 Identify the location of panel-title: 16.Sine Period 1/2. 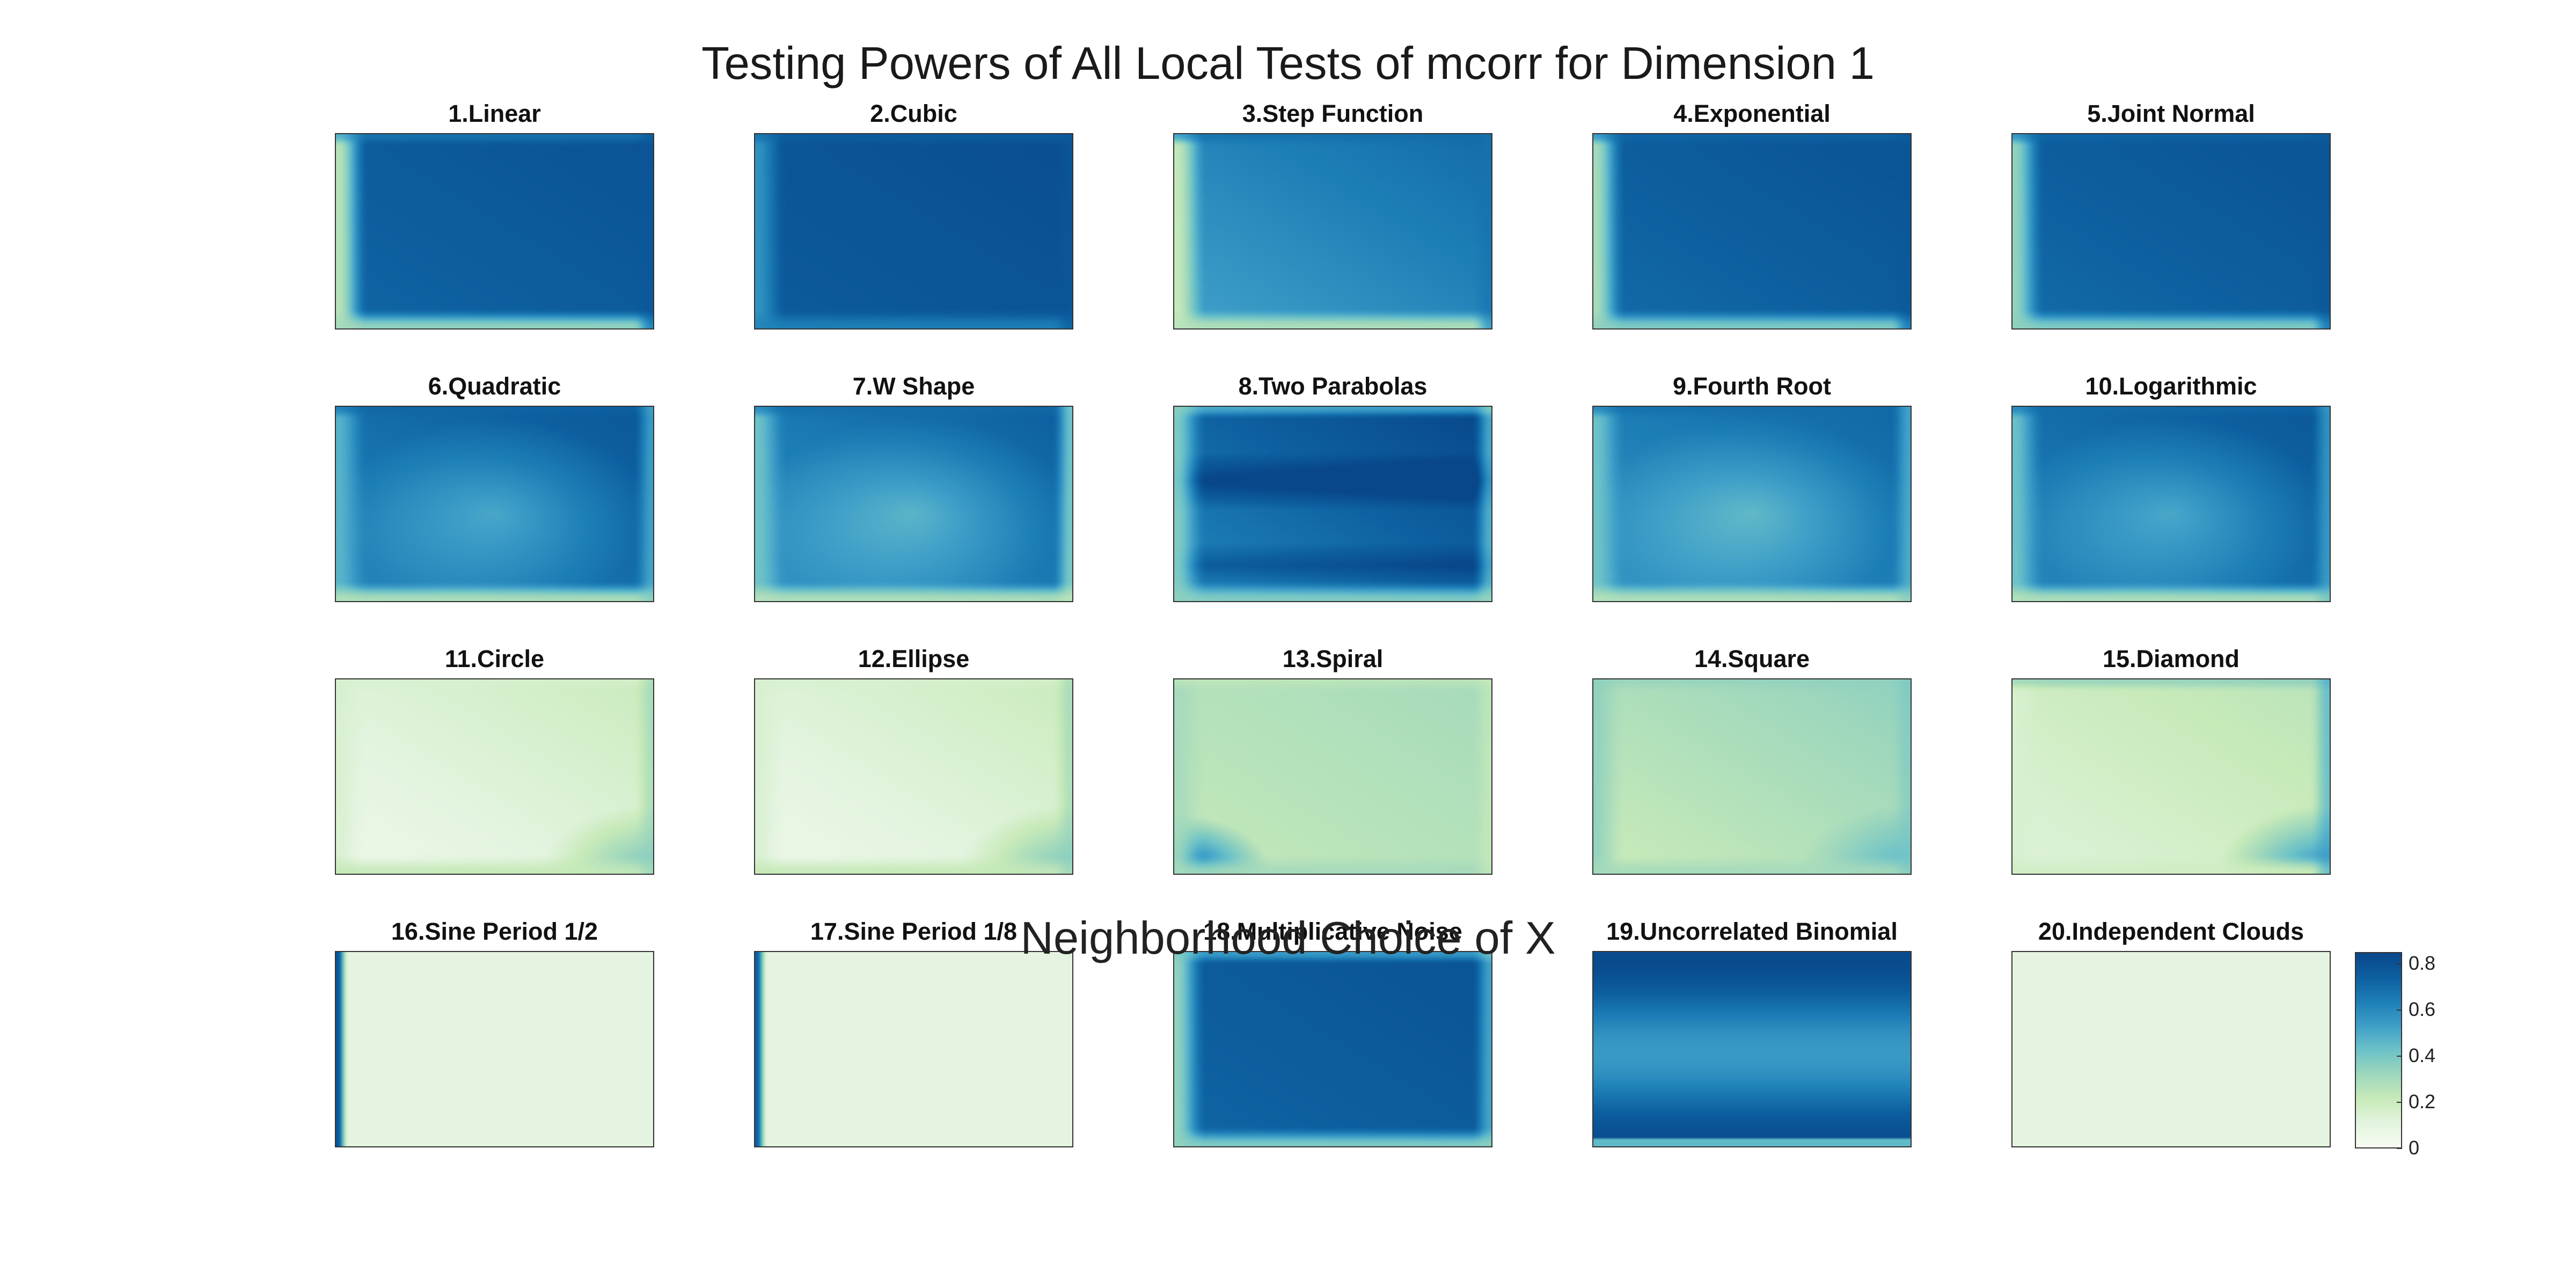
(494, 931).